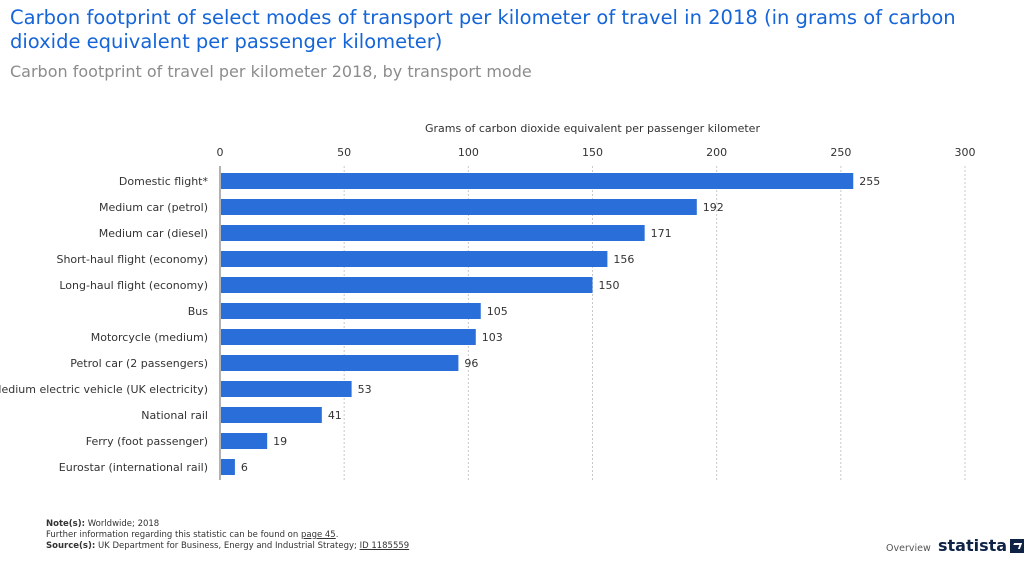  Describe the element at coordinates (869, 181) in the screenshot. I see `value-label: 255` at that location.